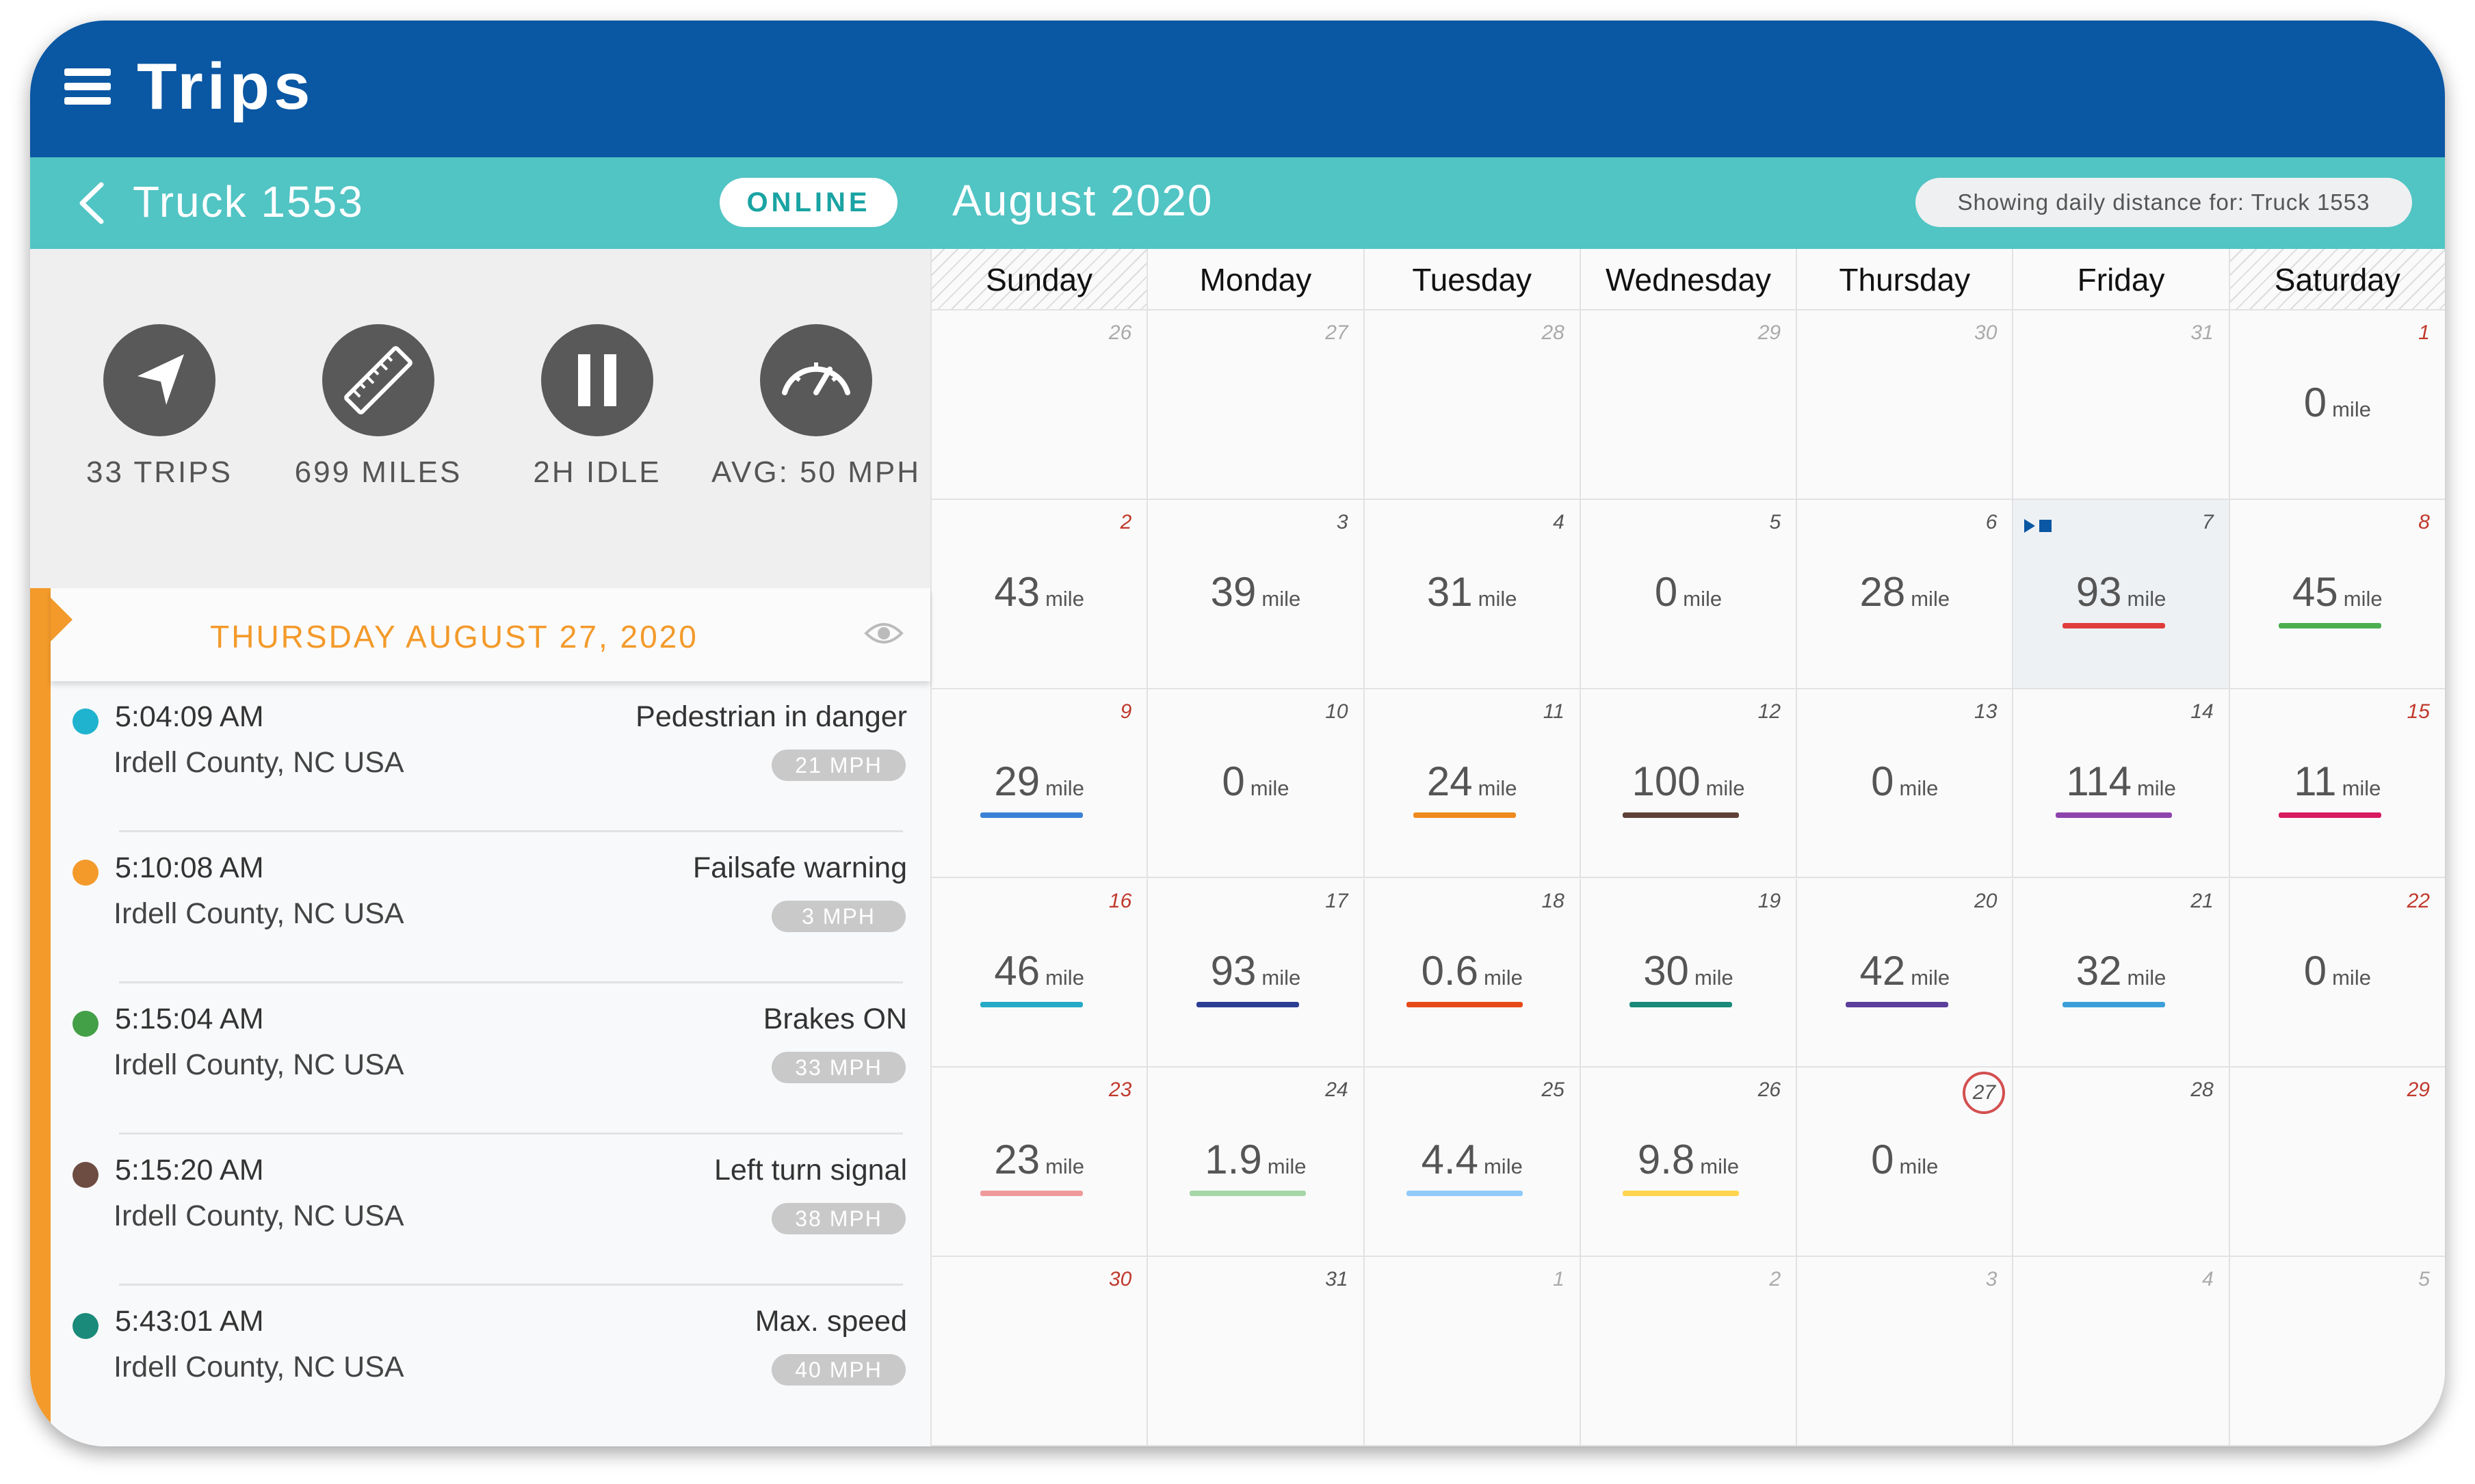 The width and height of the screenshot is (2475, 1484). I want to click on calendar-day-cell: 10 0 mile, so click(1257, 784).